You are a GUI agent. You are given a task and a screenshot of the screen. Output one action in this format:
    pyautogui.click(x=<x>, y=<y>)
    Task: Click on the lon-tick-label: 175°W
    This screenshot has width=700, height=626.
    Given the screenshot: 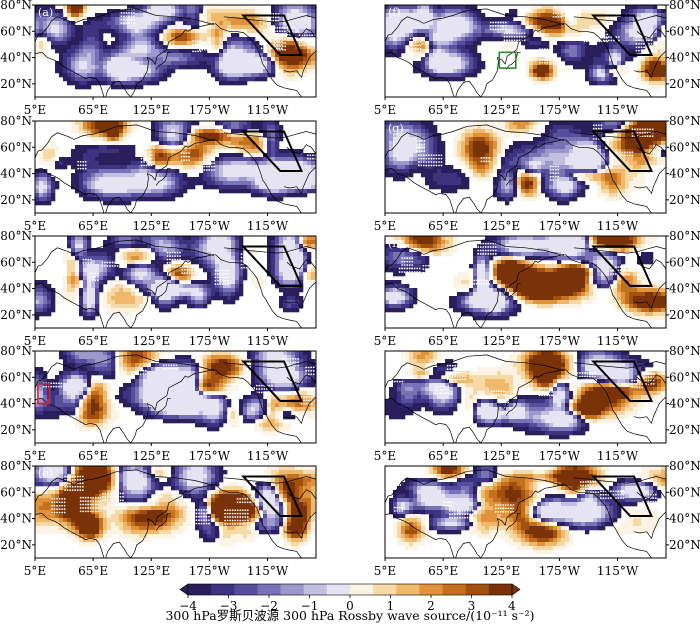 What is the action you would take?
    pyautogui.click(x=210, y=226)
    